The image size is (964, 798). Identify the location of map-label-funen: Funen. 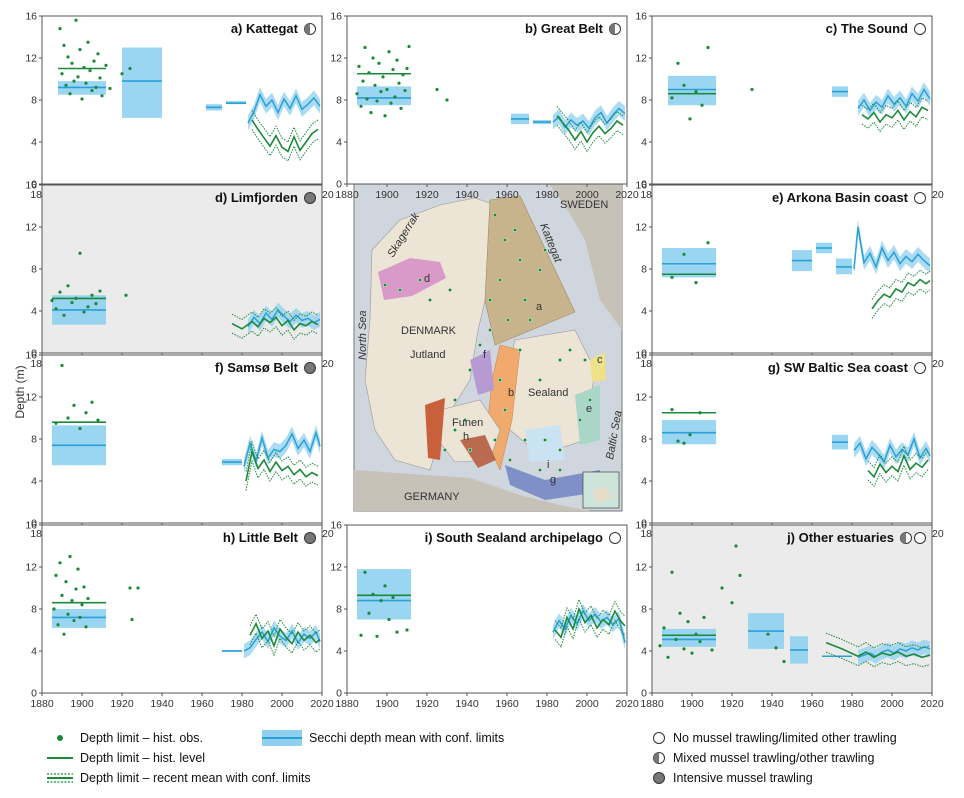
(467, 423).